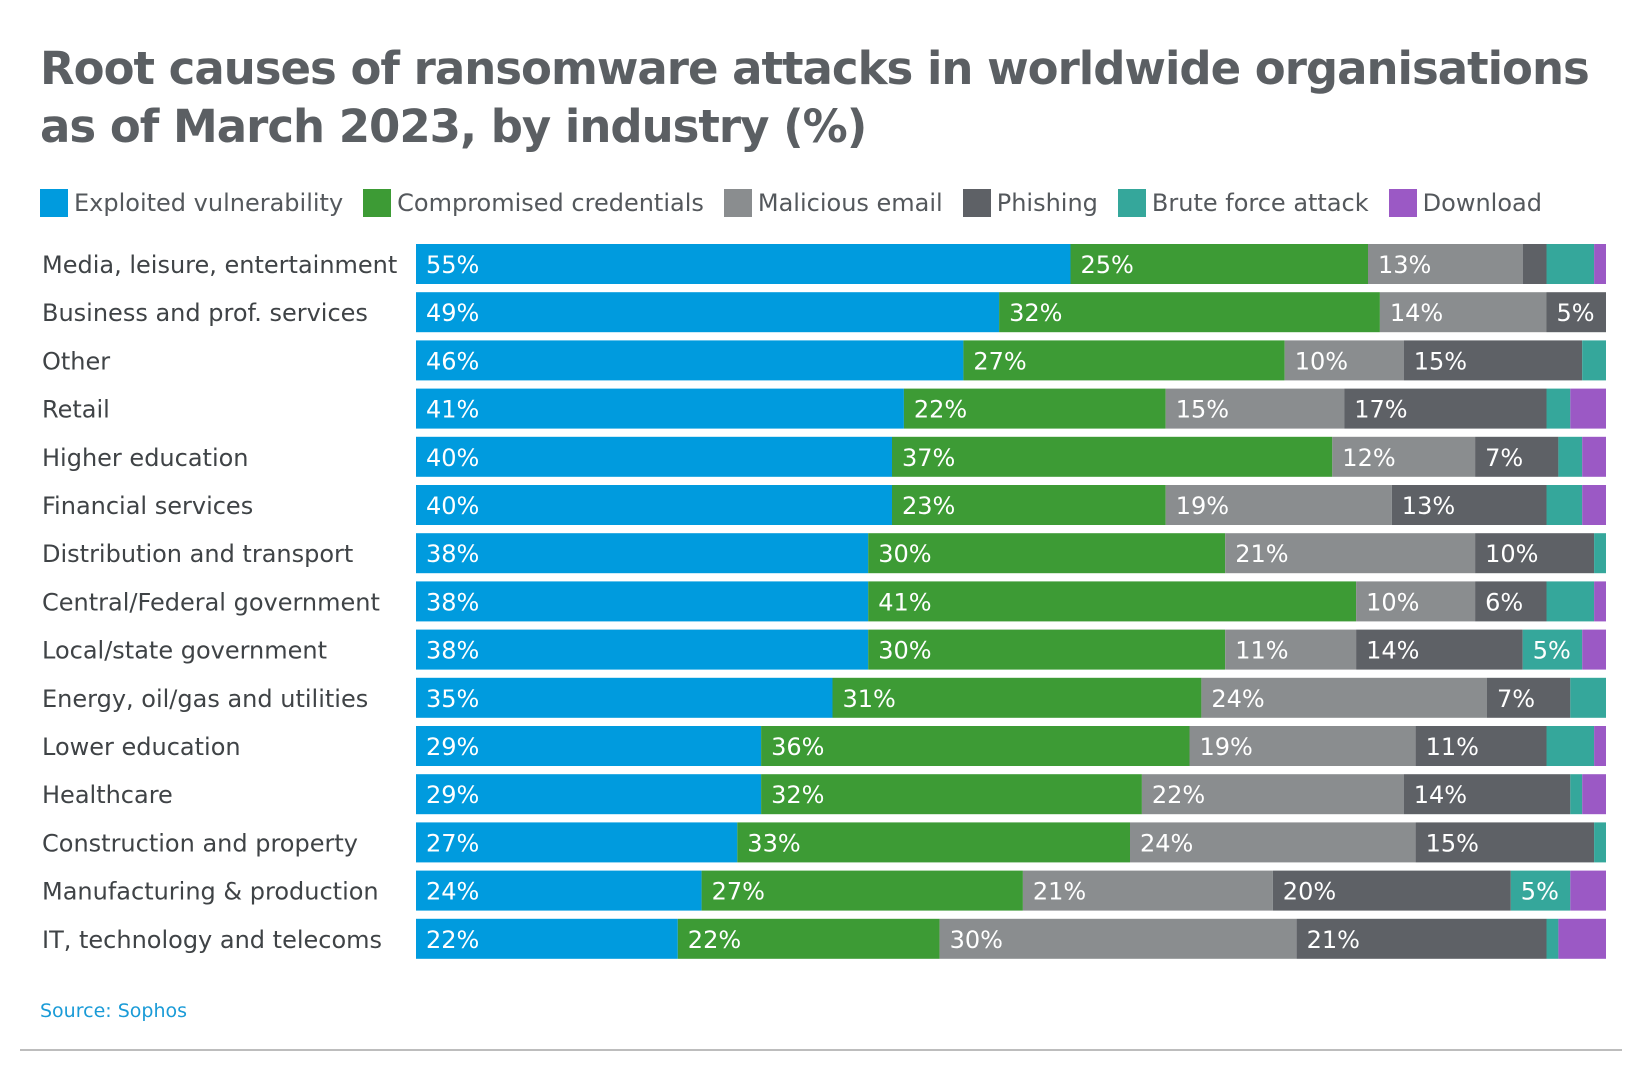 The image size is (1640, 1066). I want to click on category-label: Manufacturing & production, so click(210, 892).